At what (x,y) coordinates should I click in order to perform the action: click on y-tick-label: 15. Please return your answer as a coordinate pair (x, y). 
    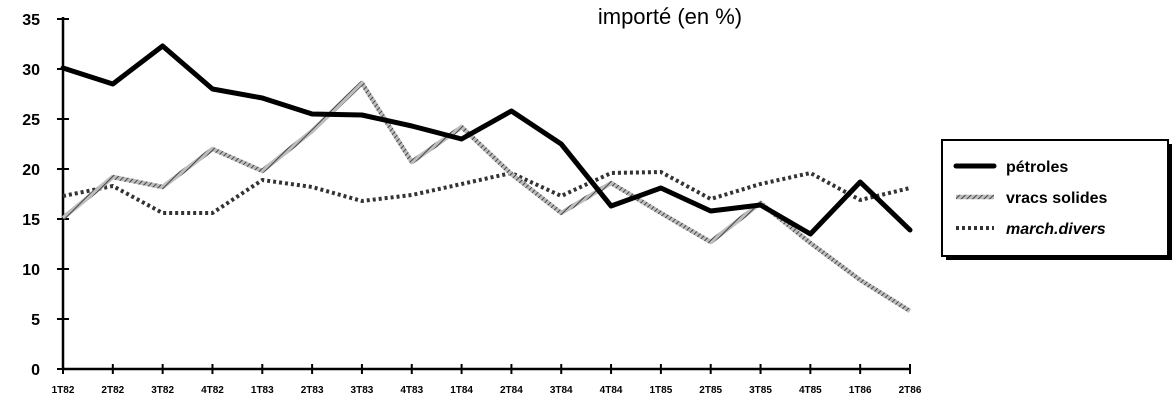
    Looking at the image, I should click on (31, 220).